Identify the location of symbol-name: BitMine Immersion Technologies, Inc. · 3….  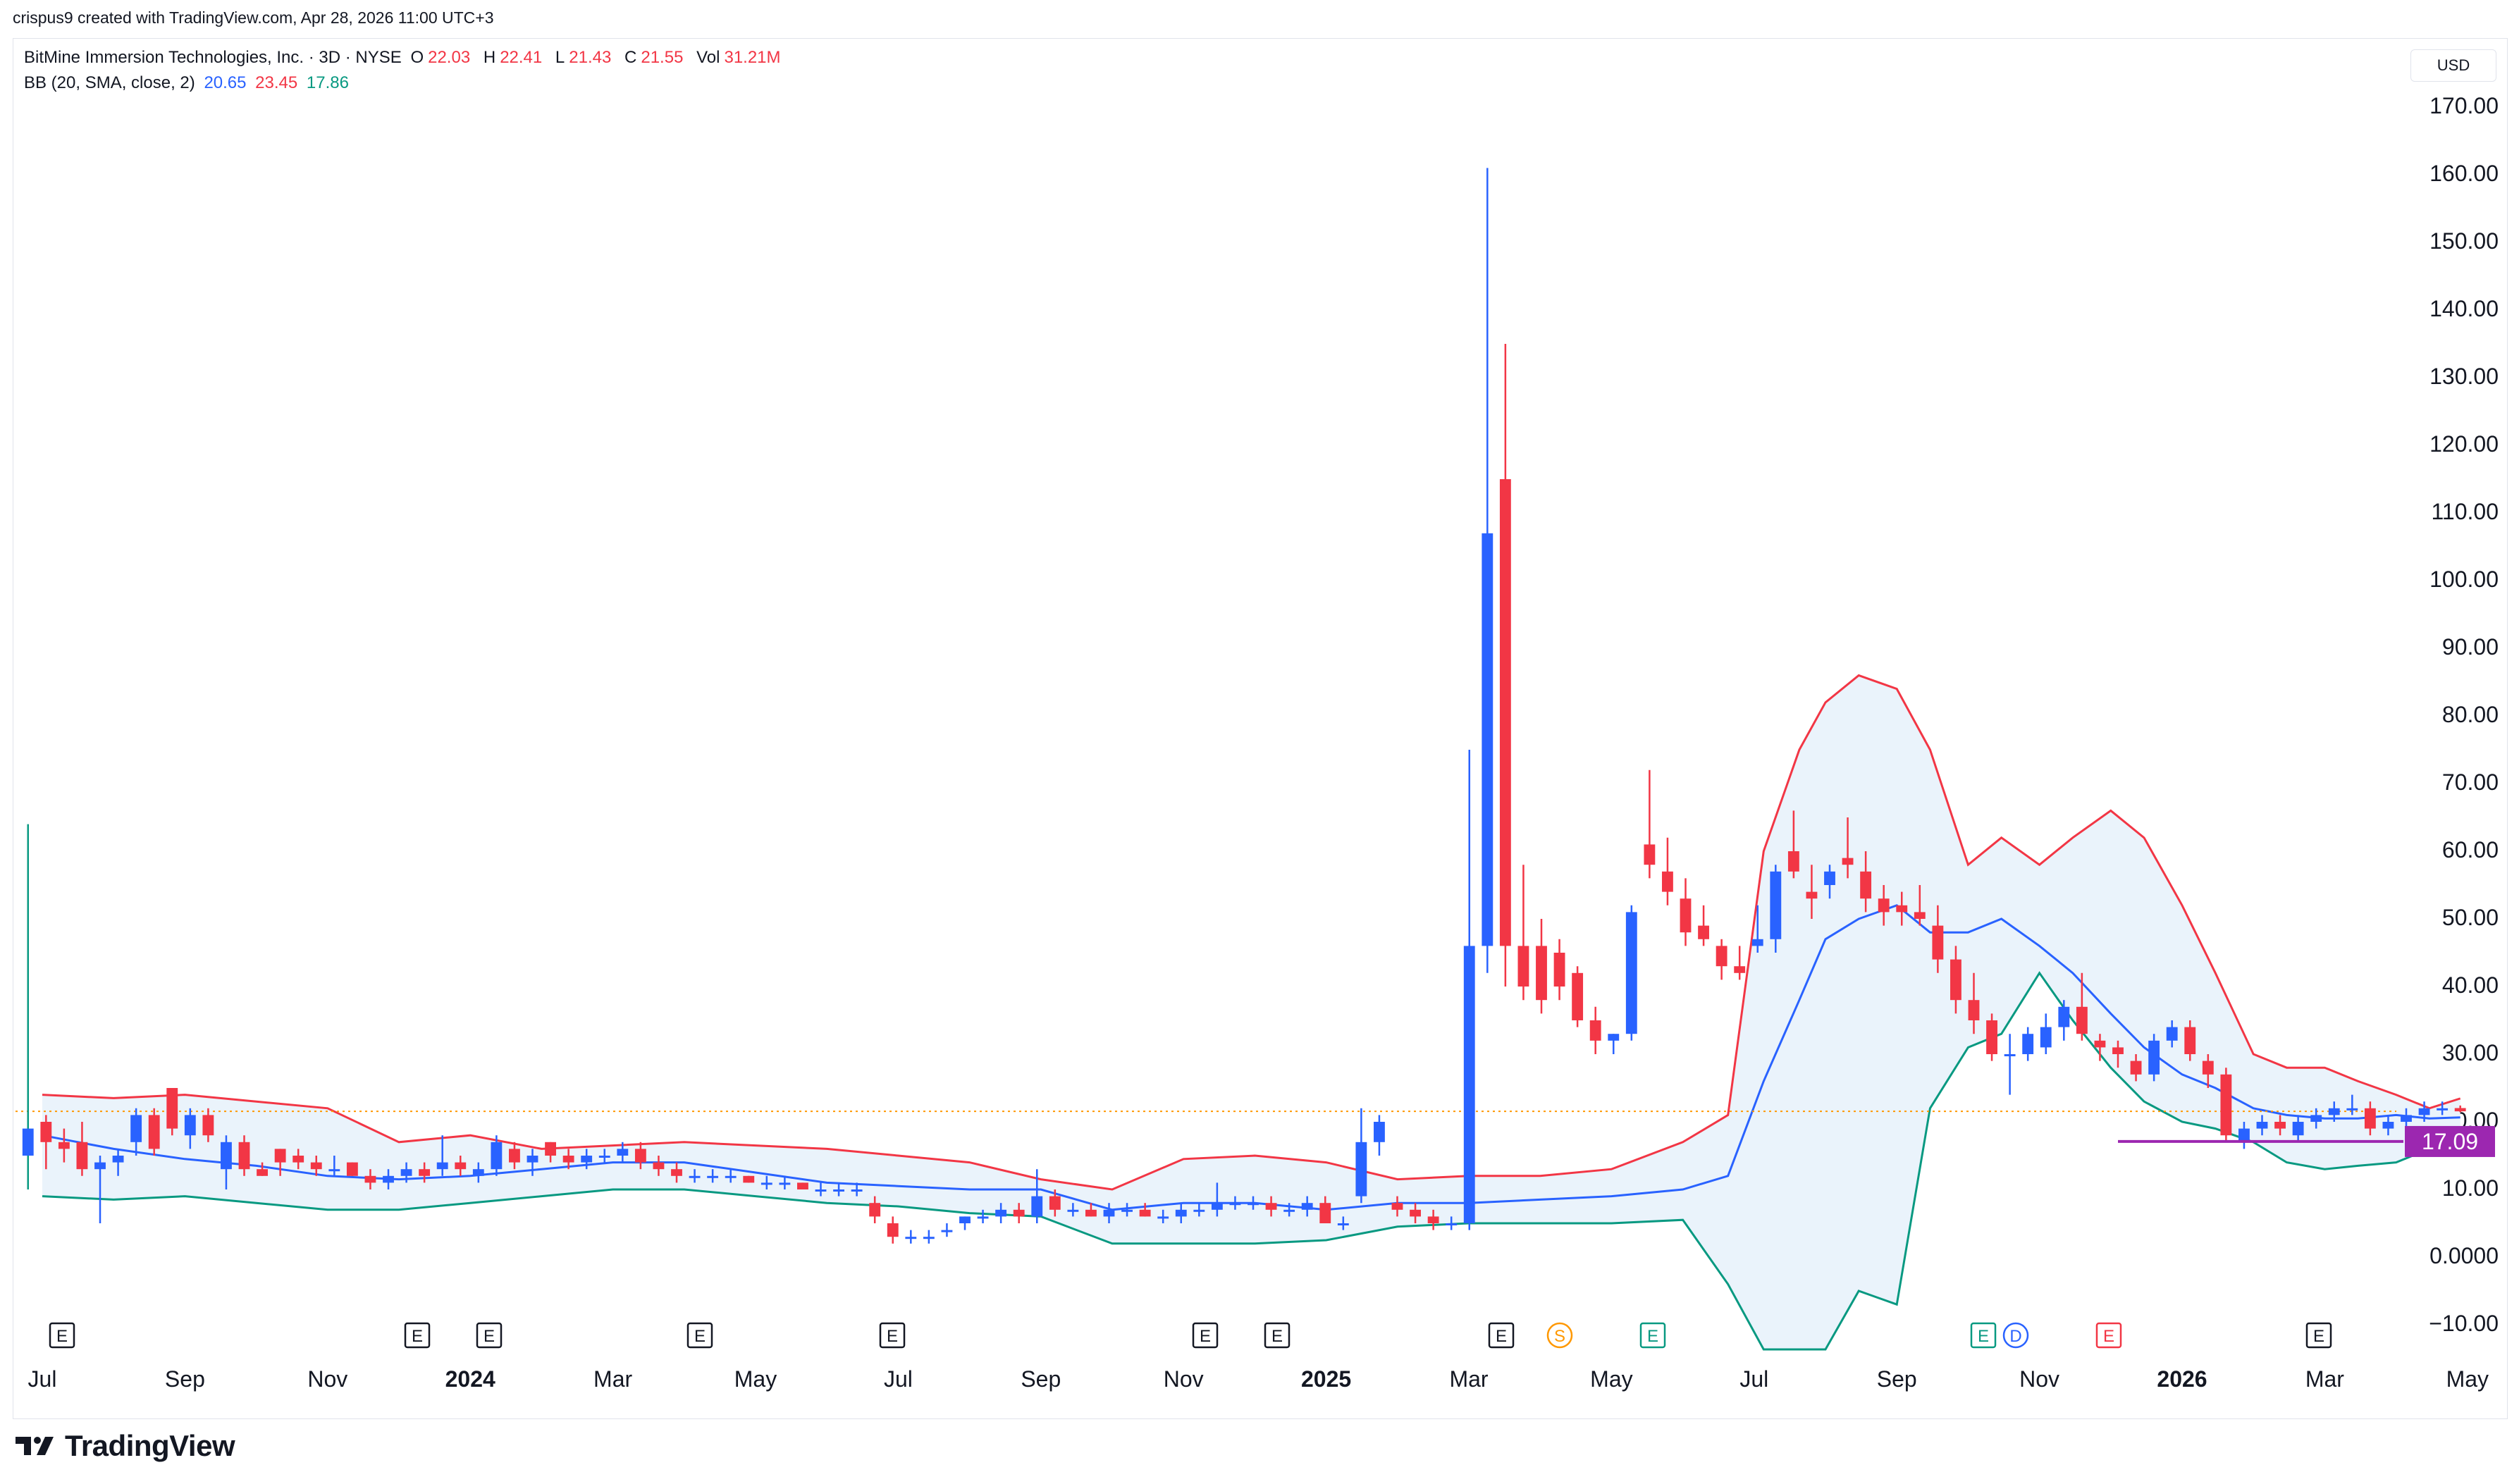
(213, 57).